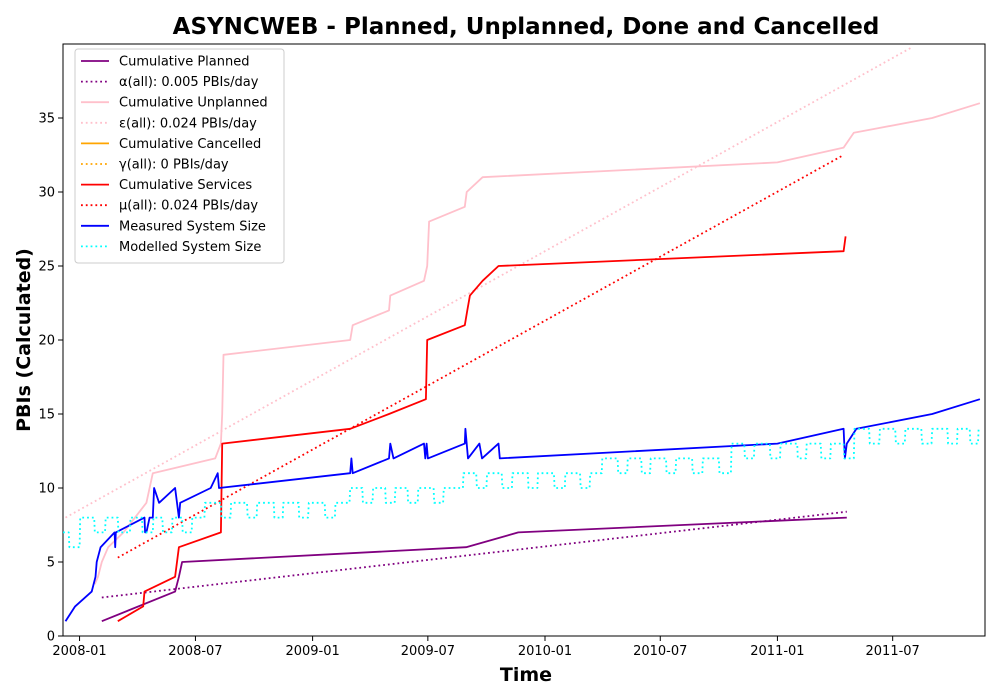  I want to click on legend-label-modelled-system-size: Modelled System Size, so click(190, 247).